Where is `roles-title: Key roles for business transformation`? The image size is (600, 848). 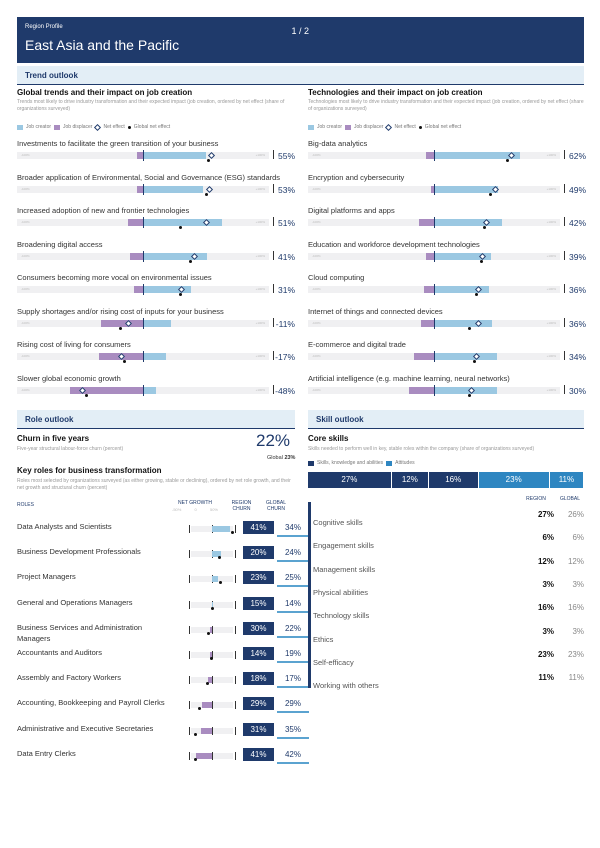
roles-title: Key roles for business transformation is located at coordinates (89, 470).